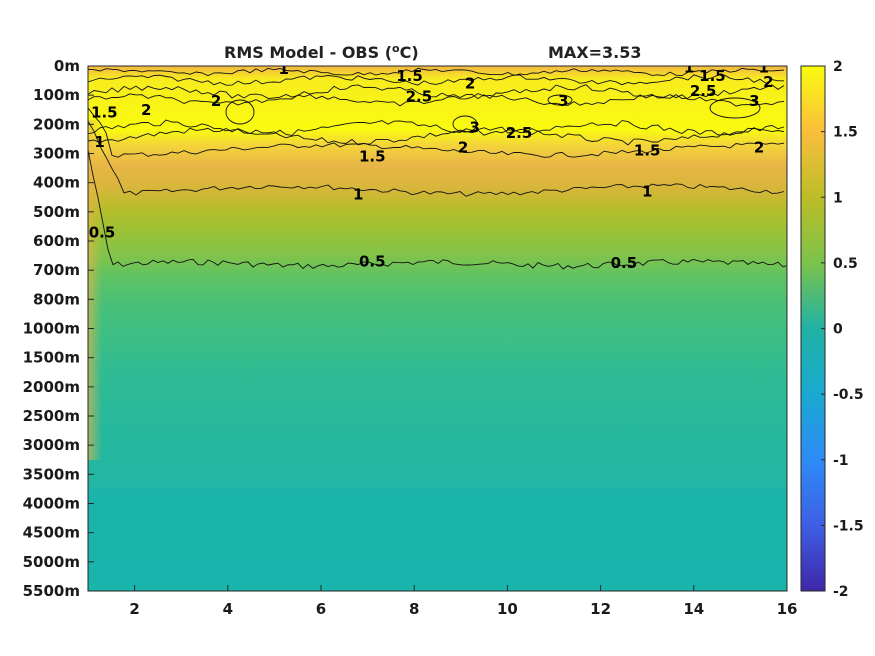 The width and height of the screenshot is (875, 656). I want to click on y-tick-label: 800m, so click(56, 299).